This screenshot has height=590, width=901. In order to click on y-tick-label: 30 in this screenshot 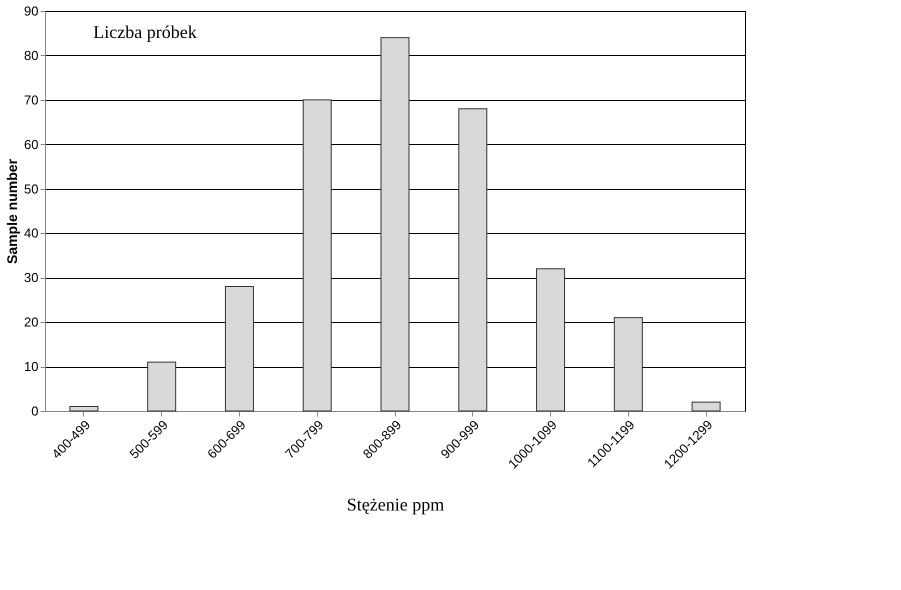, I will do `click(31, 278)`.